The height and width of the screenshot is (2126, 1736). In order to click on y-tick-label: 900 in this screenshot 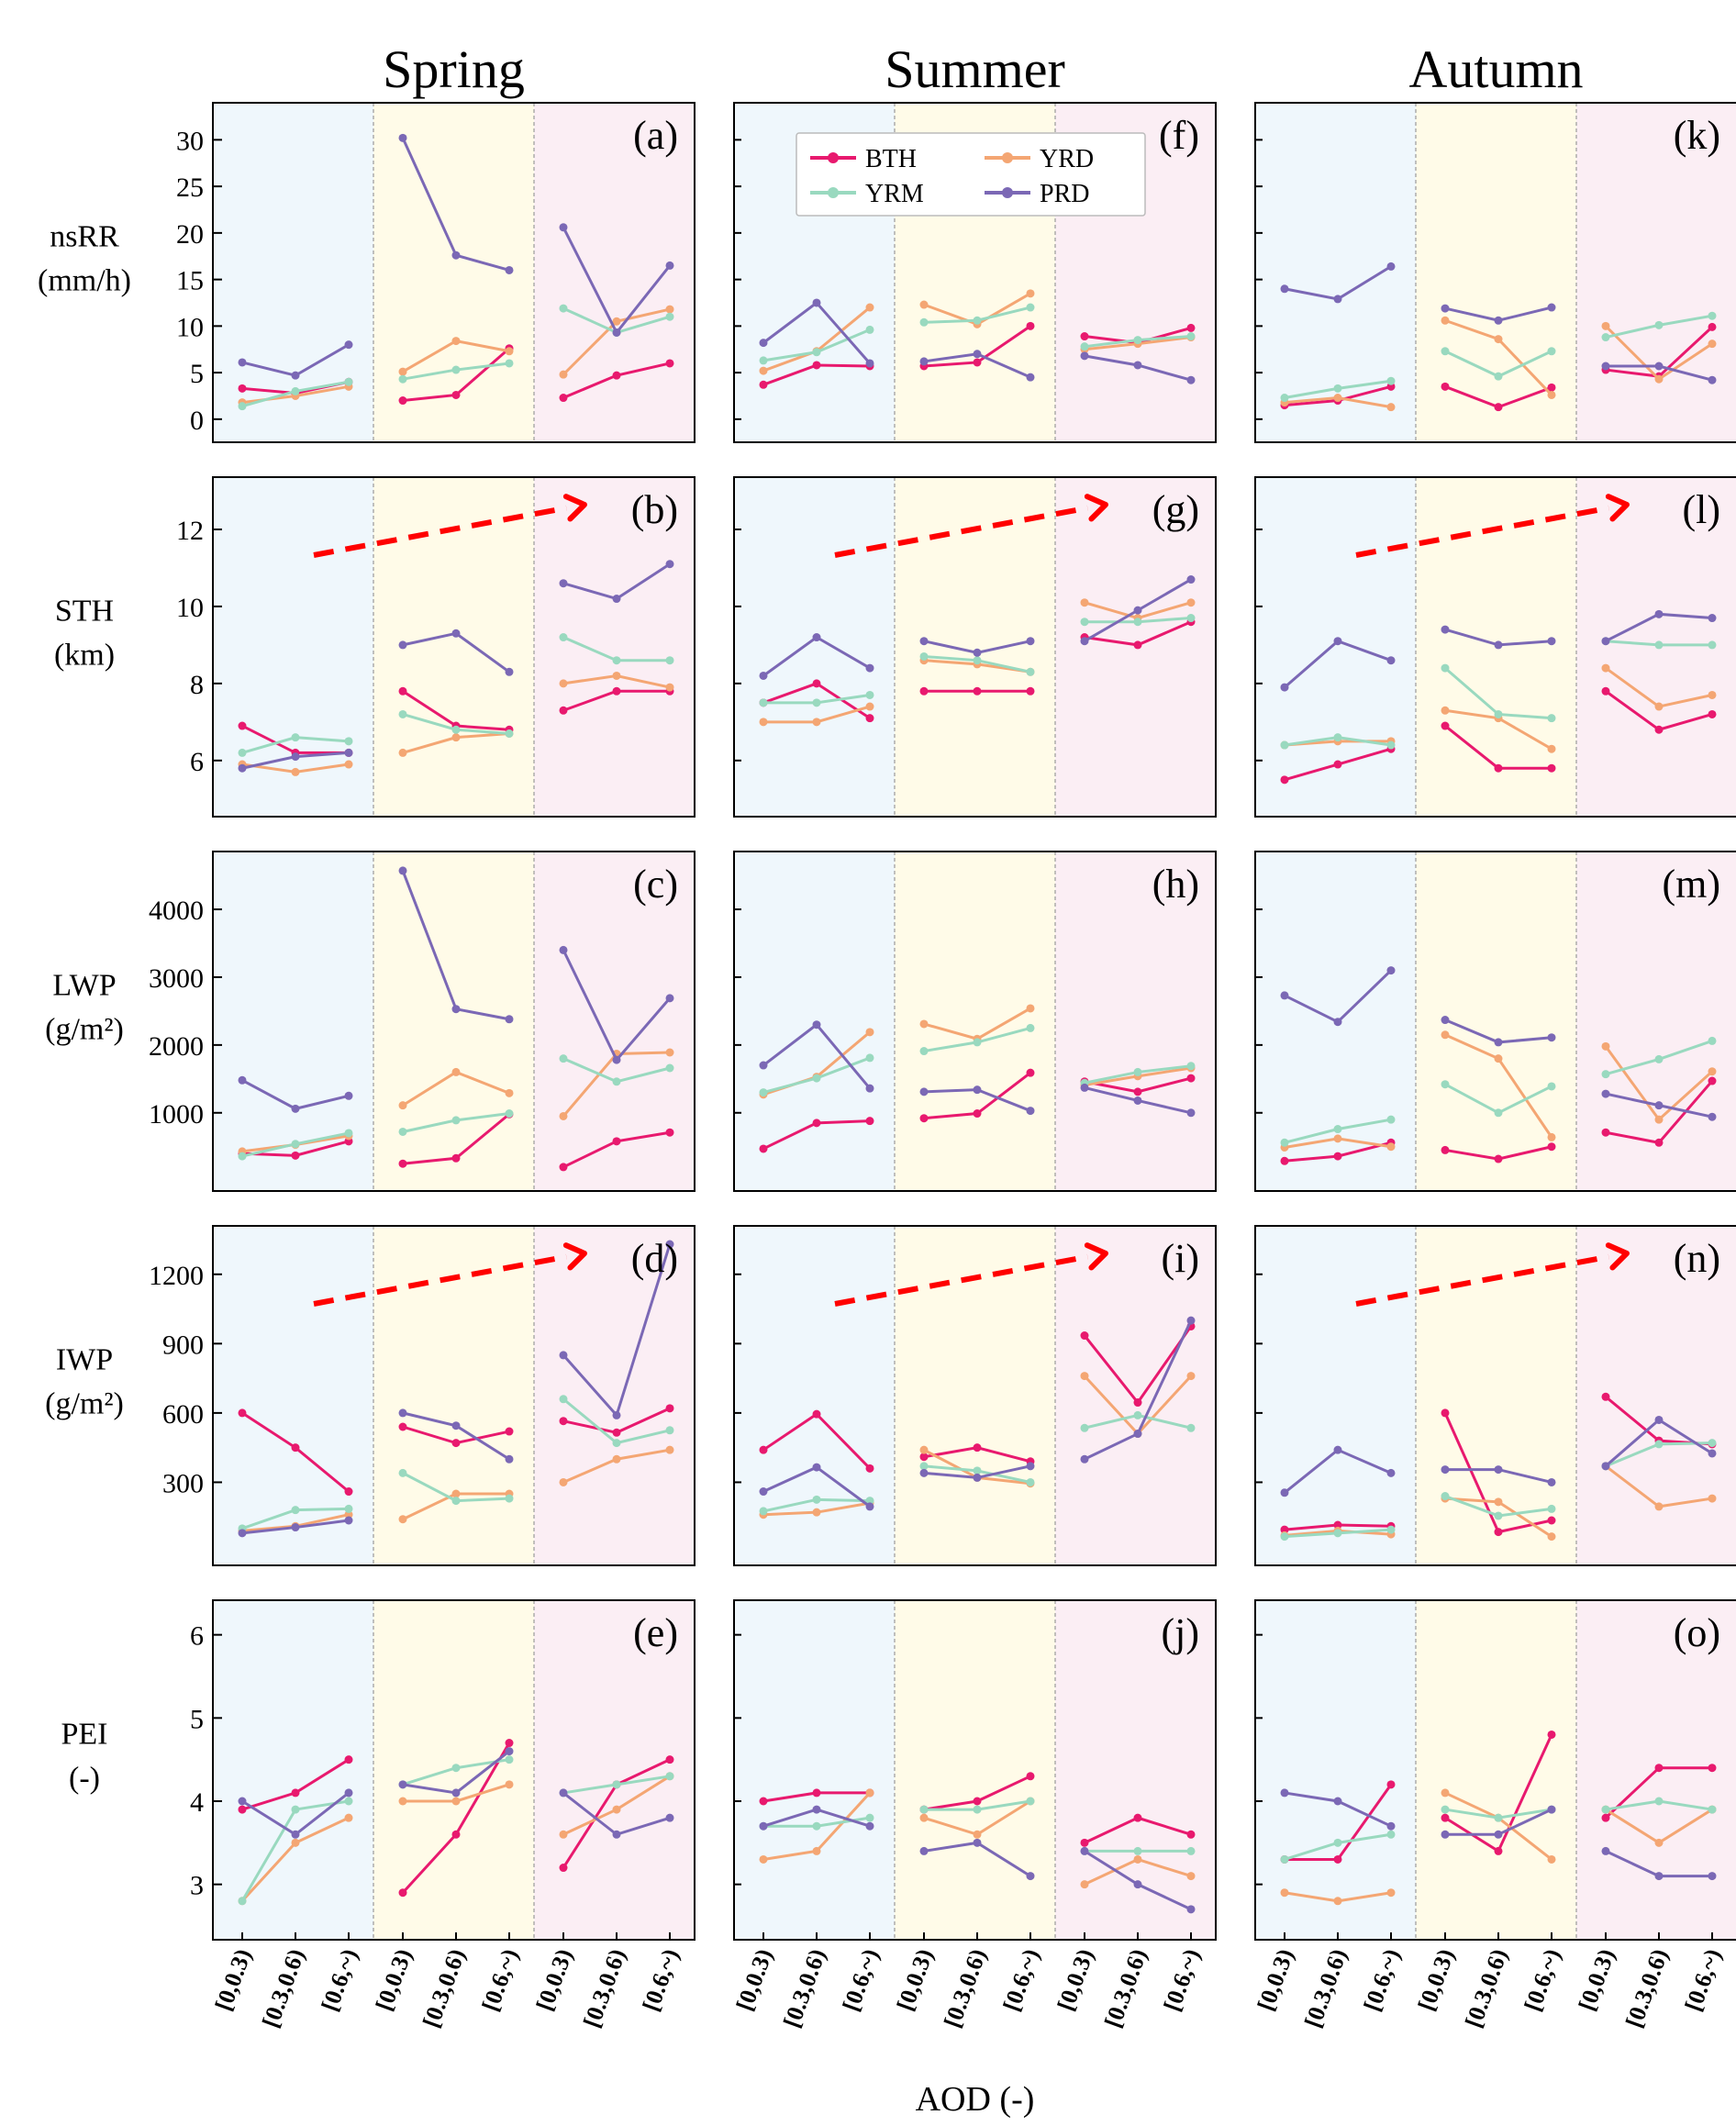, I will do `click(183, 1345)`.